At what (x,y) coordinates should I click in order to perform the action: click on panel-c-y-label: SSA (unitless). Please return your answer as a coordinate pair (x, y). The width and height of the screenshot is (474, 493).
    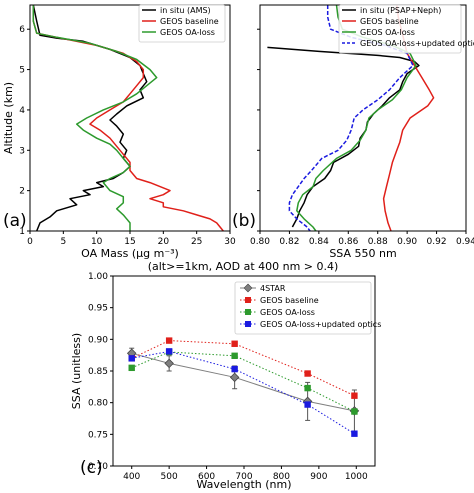
    Looking at the image, I should click on (76, 371).